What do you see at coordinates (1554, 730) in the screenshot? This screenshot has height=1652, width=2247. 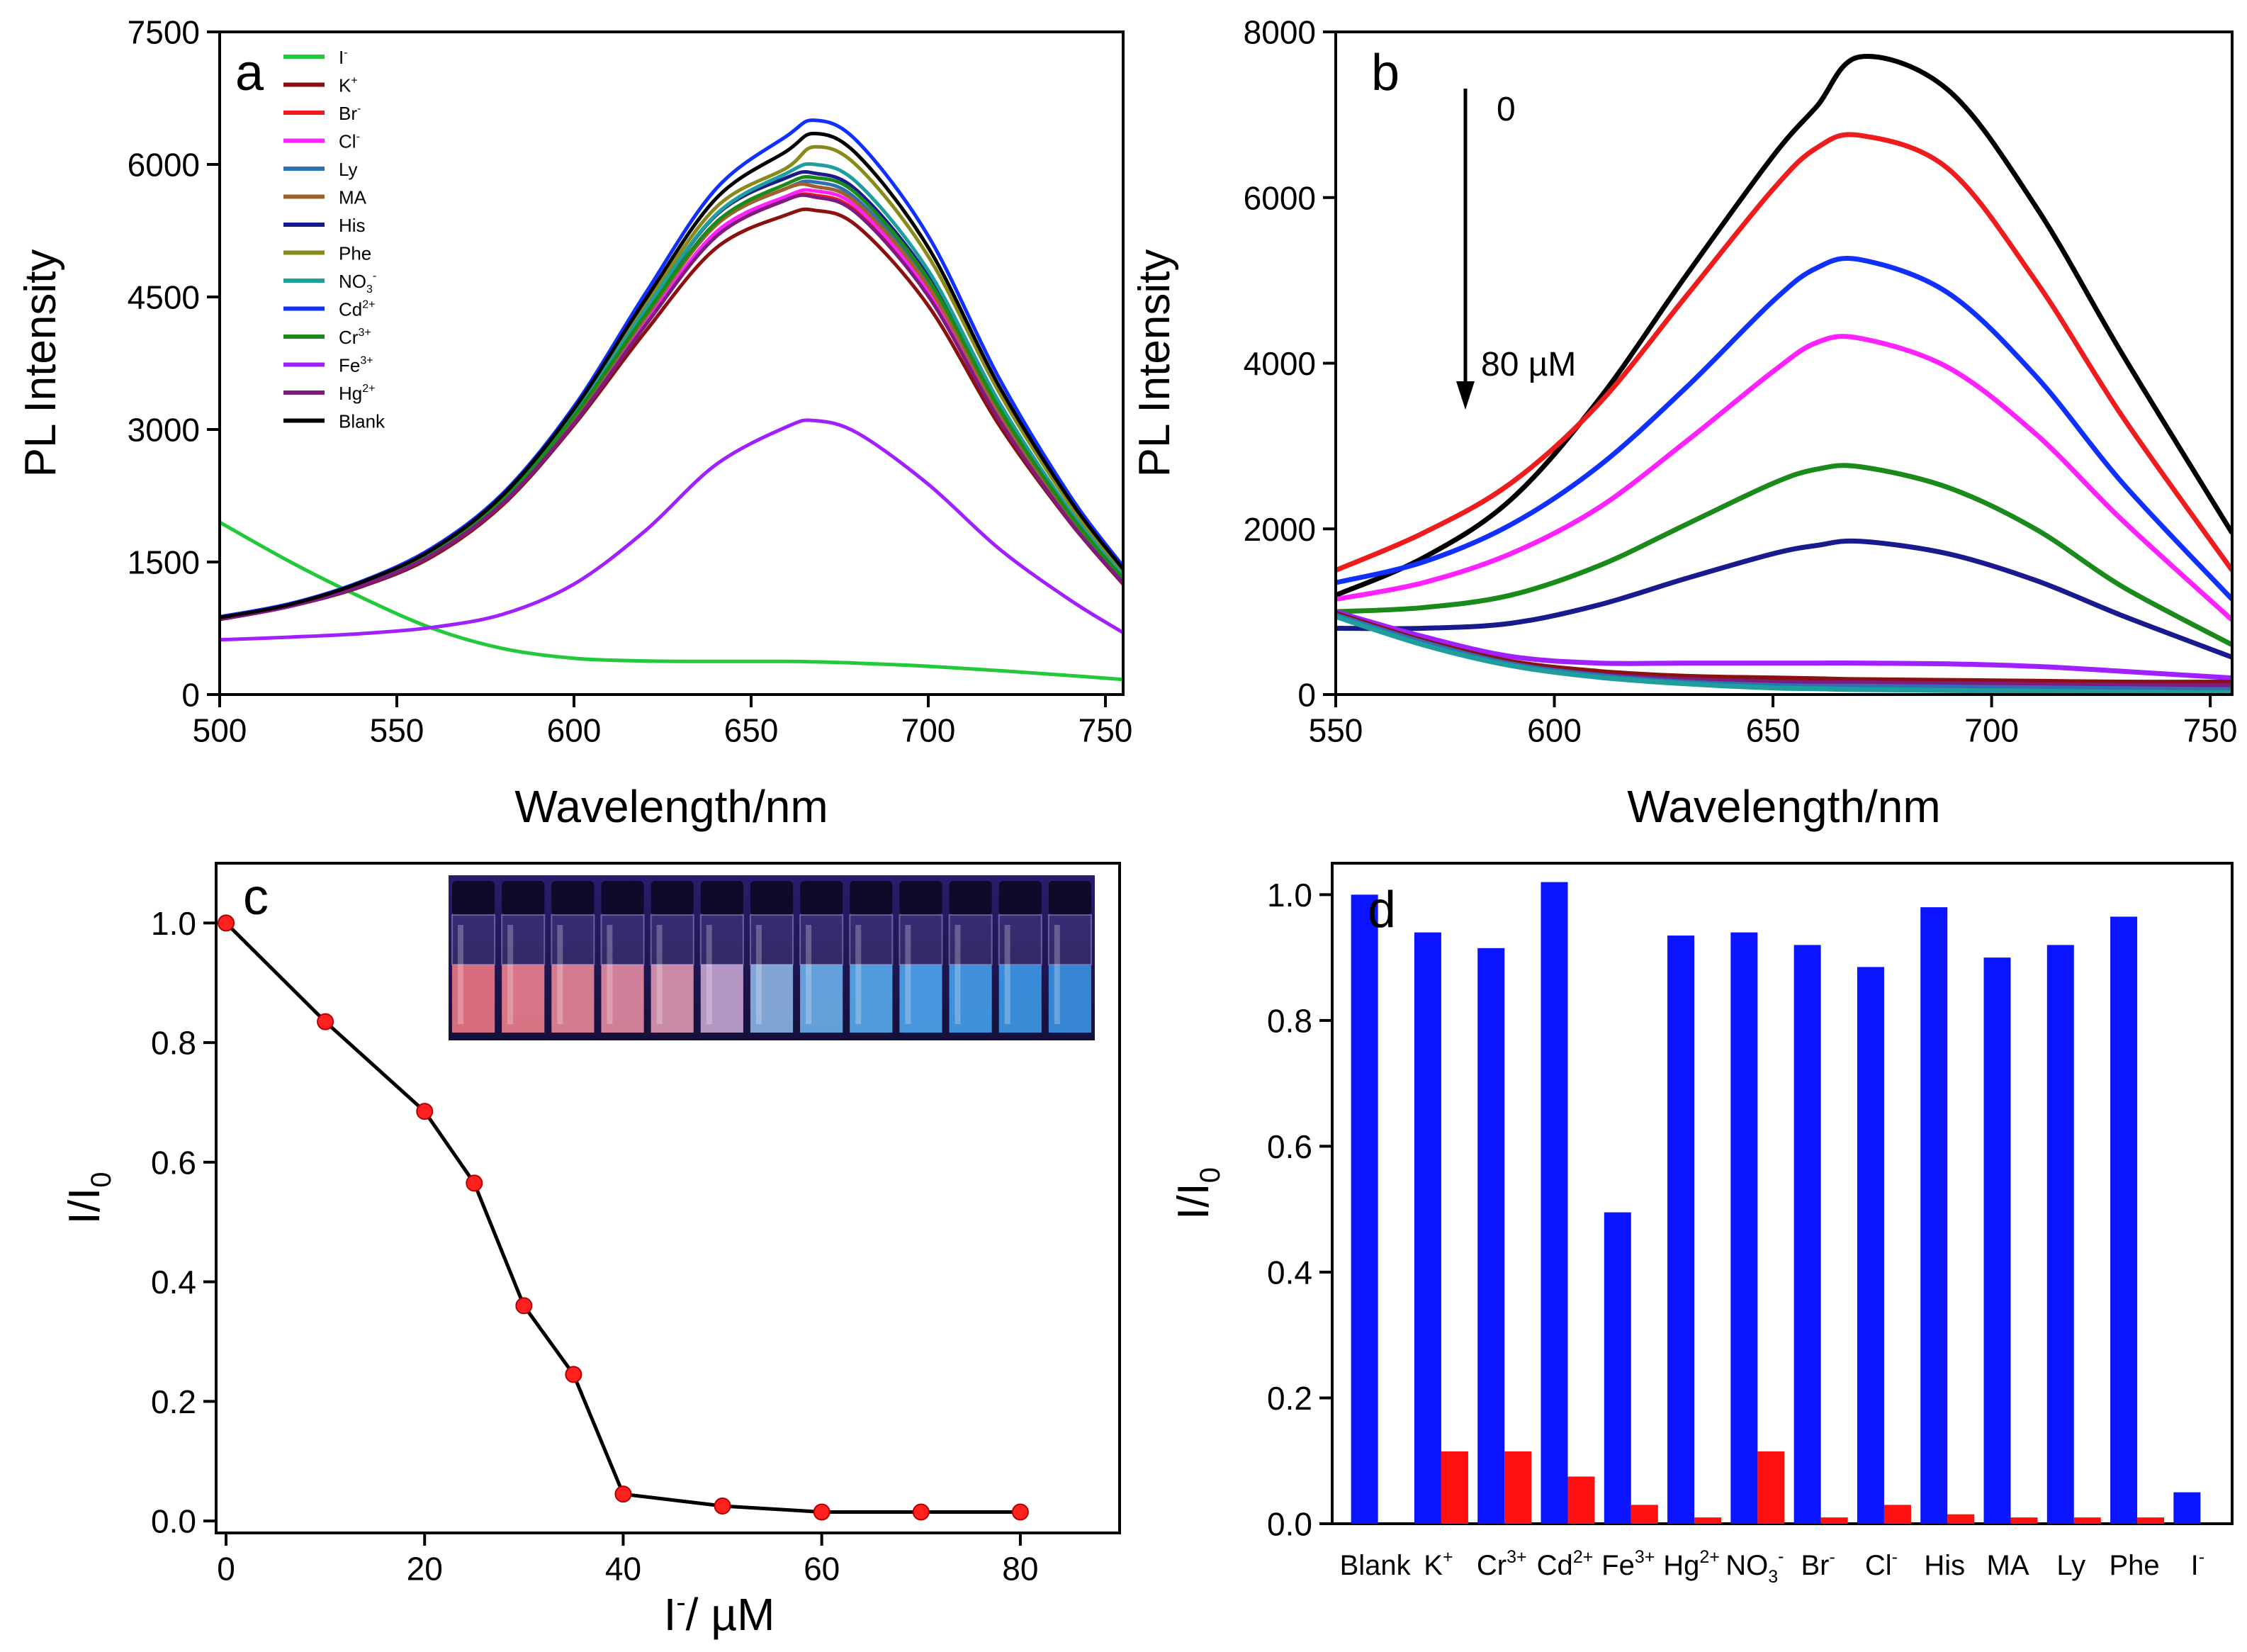 I see `x-tick-label-b: 600` at bounding box center [1554, 730].